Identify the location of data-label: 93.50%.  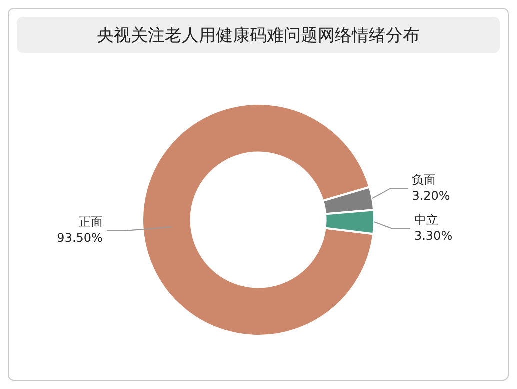
(80, 238).